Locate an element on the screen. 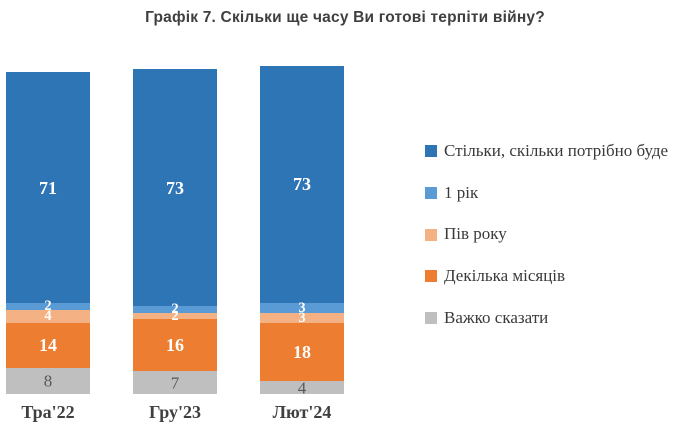 This screenshot has width=690, height=436. legend-label: Пів року is located at coordinates (475, 234).